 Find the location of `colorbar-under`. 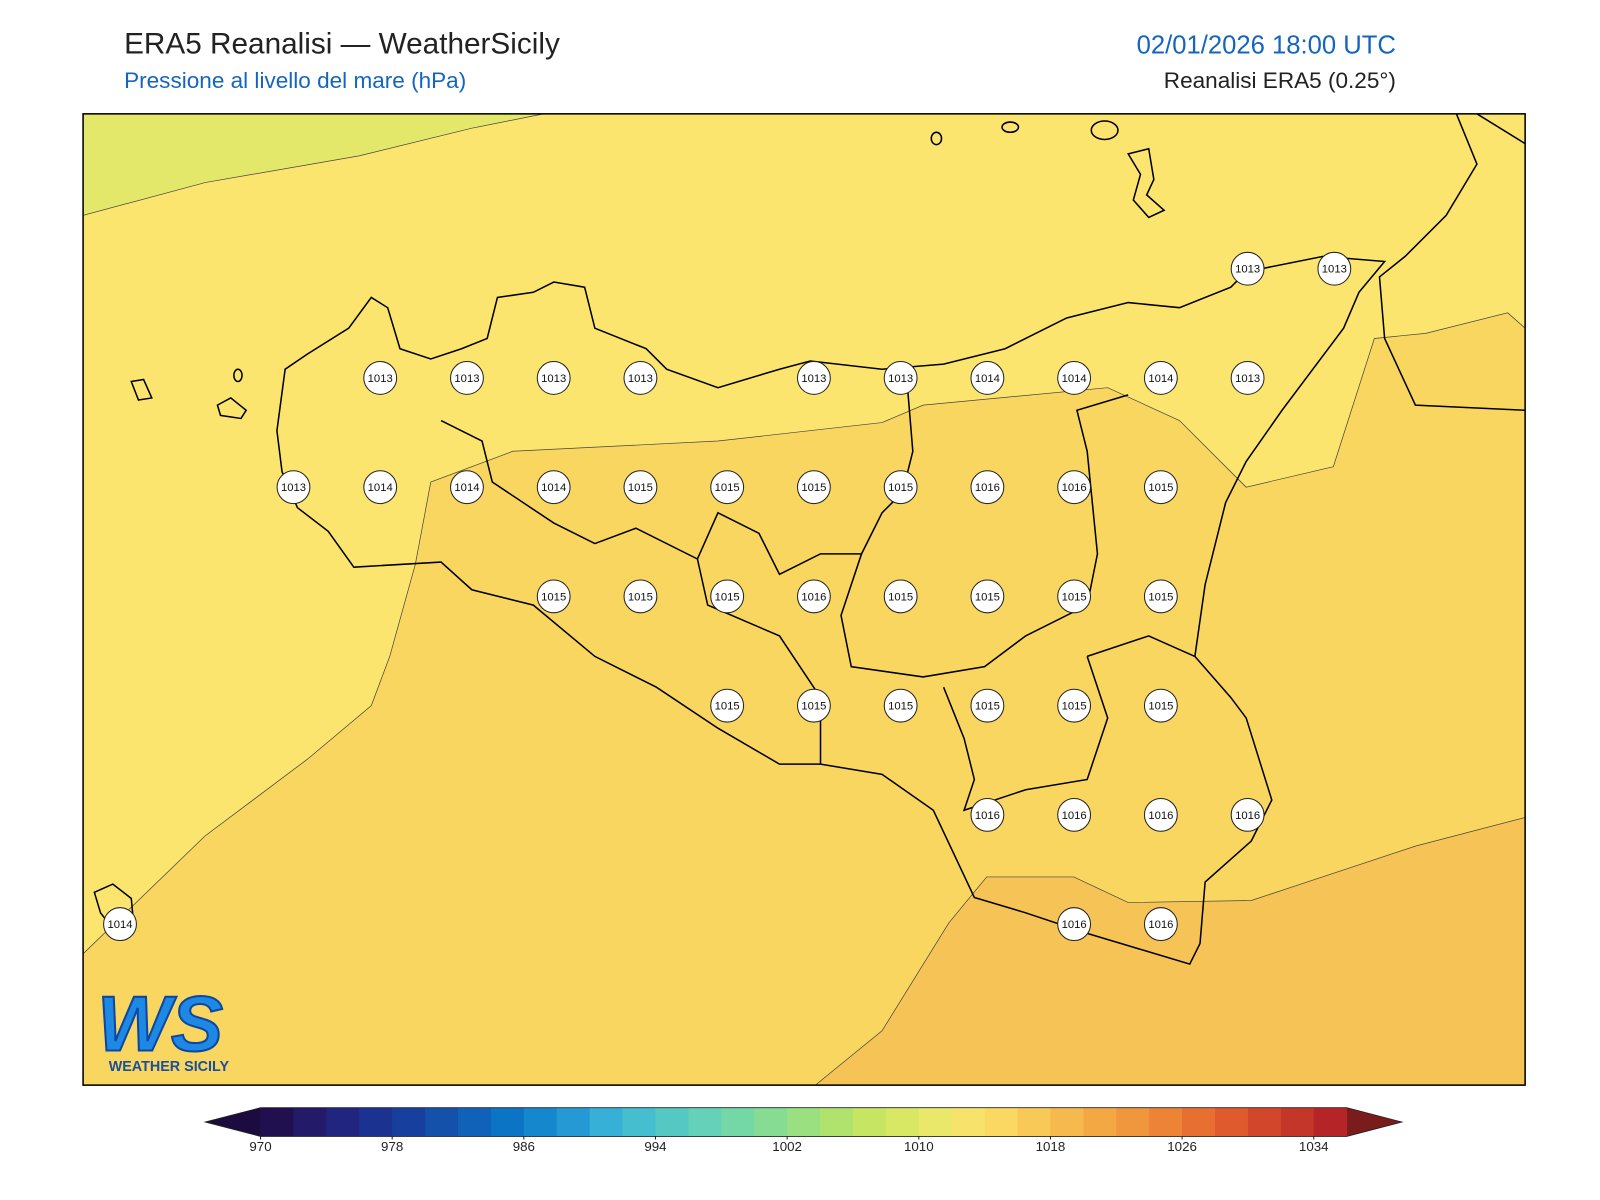

colorbar-under is located at coordinates (233, 1122).